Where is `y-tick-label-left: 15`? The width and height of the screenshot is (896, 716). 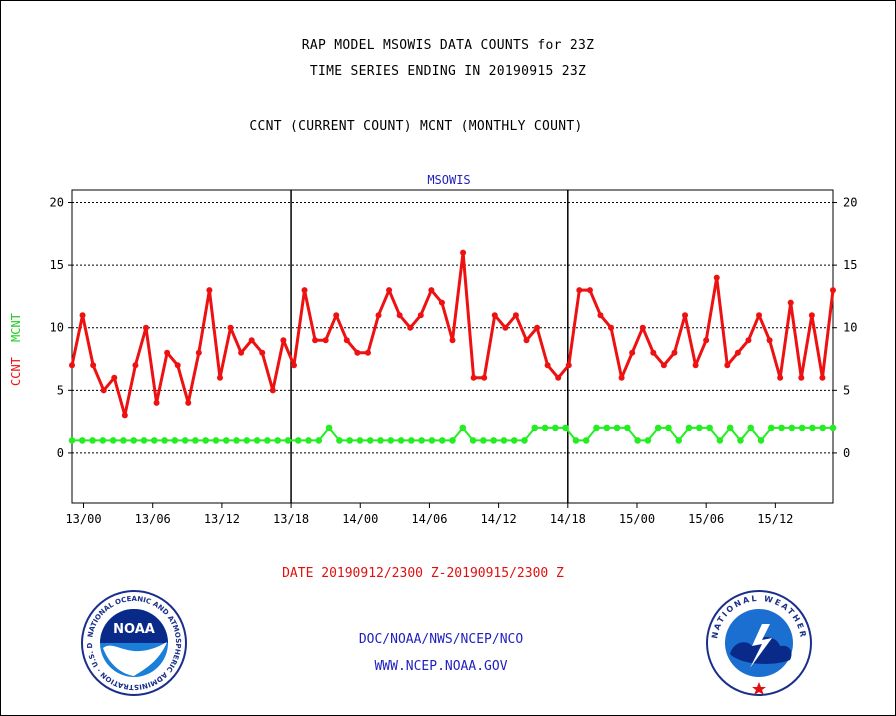 y-tick-label-left: 15 is located at coordinates (57, 265).